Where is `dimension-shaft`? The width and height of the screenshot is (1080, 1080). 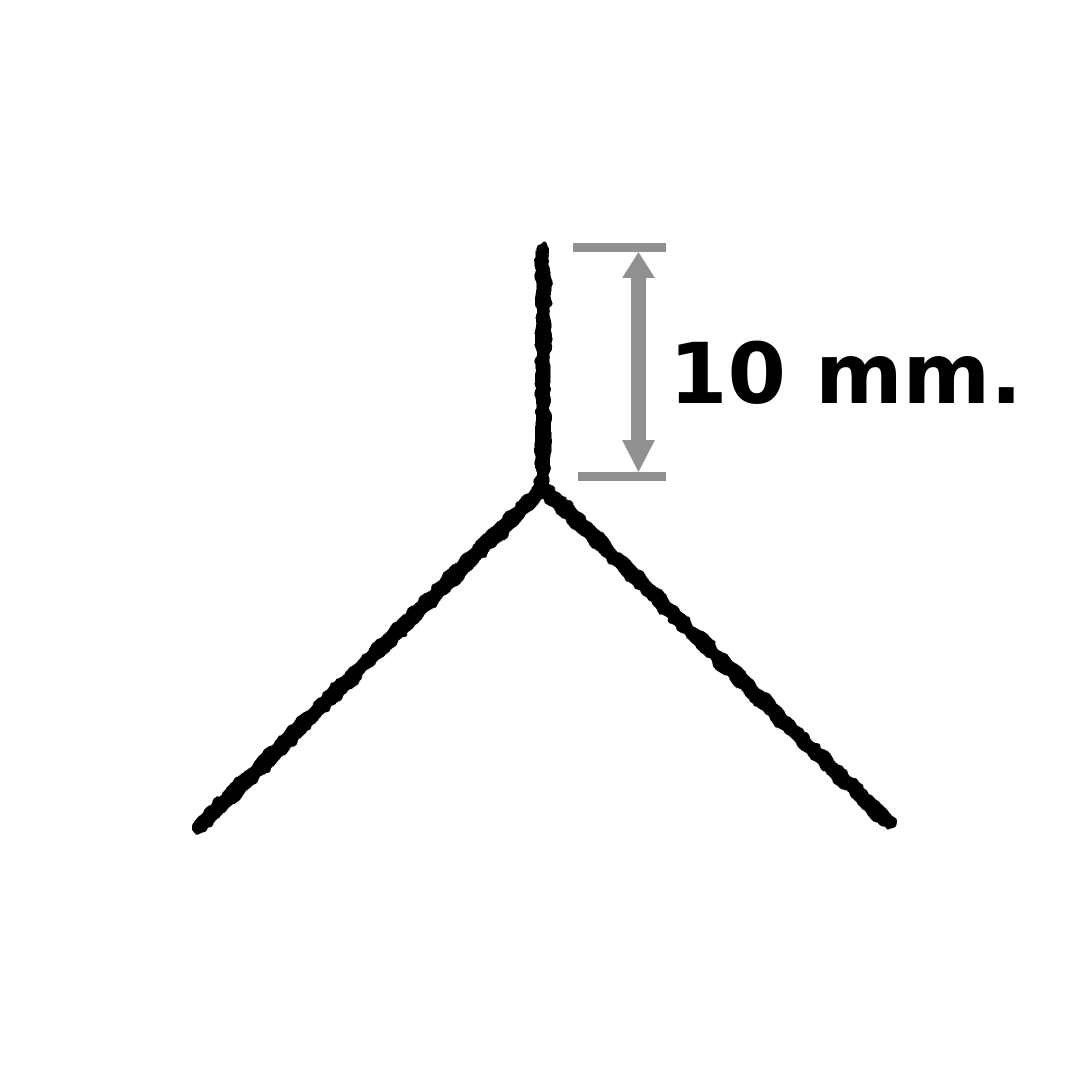
dimension-shaft is located at coordinates (638, 358).